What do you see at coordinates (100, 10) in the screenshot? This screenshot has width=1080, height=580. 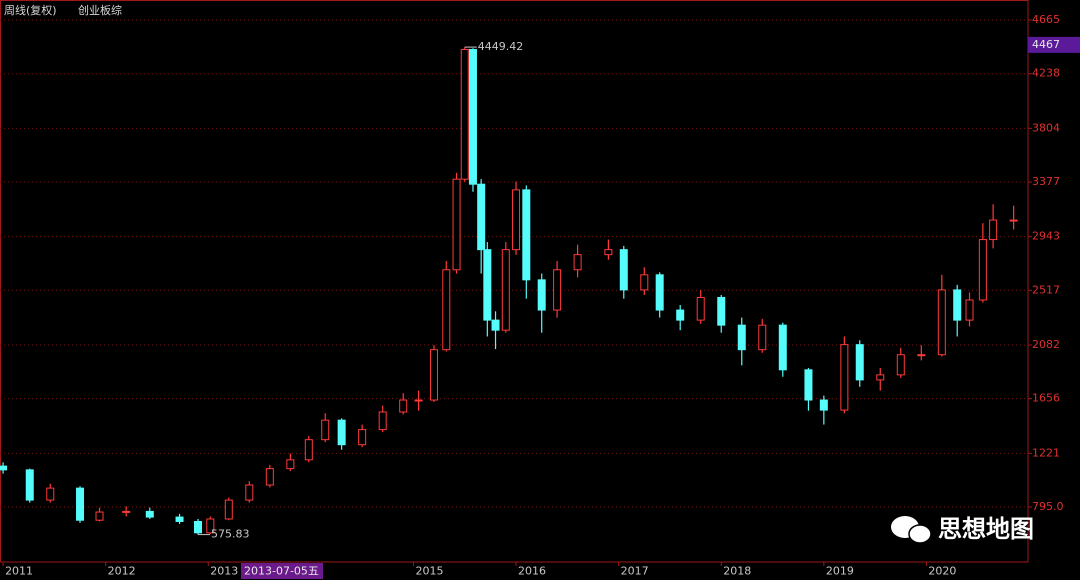 I see `chart-subtitle: 创业板综` at bounding box center [100, 10].